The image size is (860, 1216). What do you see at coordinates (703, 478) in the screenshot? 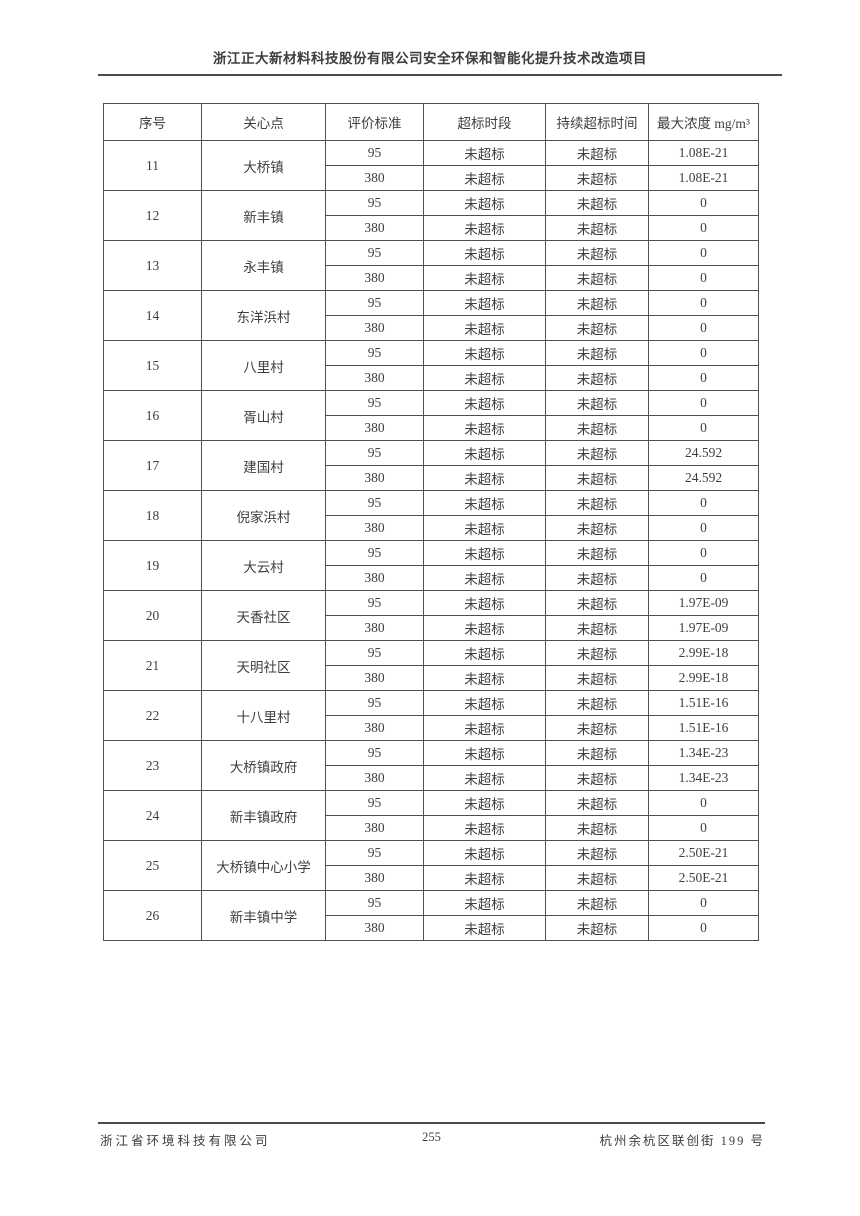
I see `max-concentration: 24.592` at bounding box center [703, 478].